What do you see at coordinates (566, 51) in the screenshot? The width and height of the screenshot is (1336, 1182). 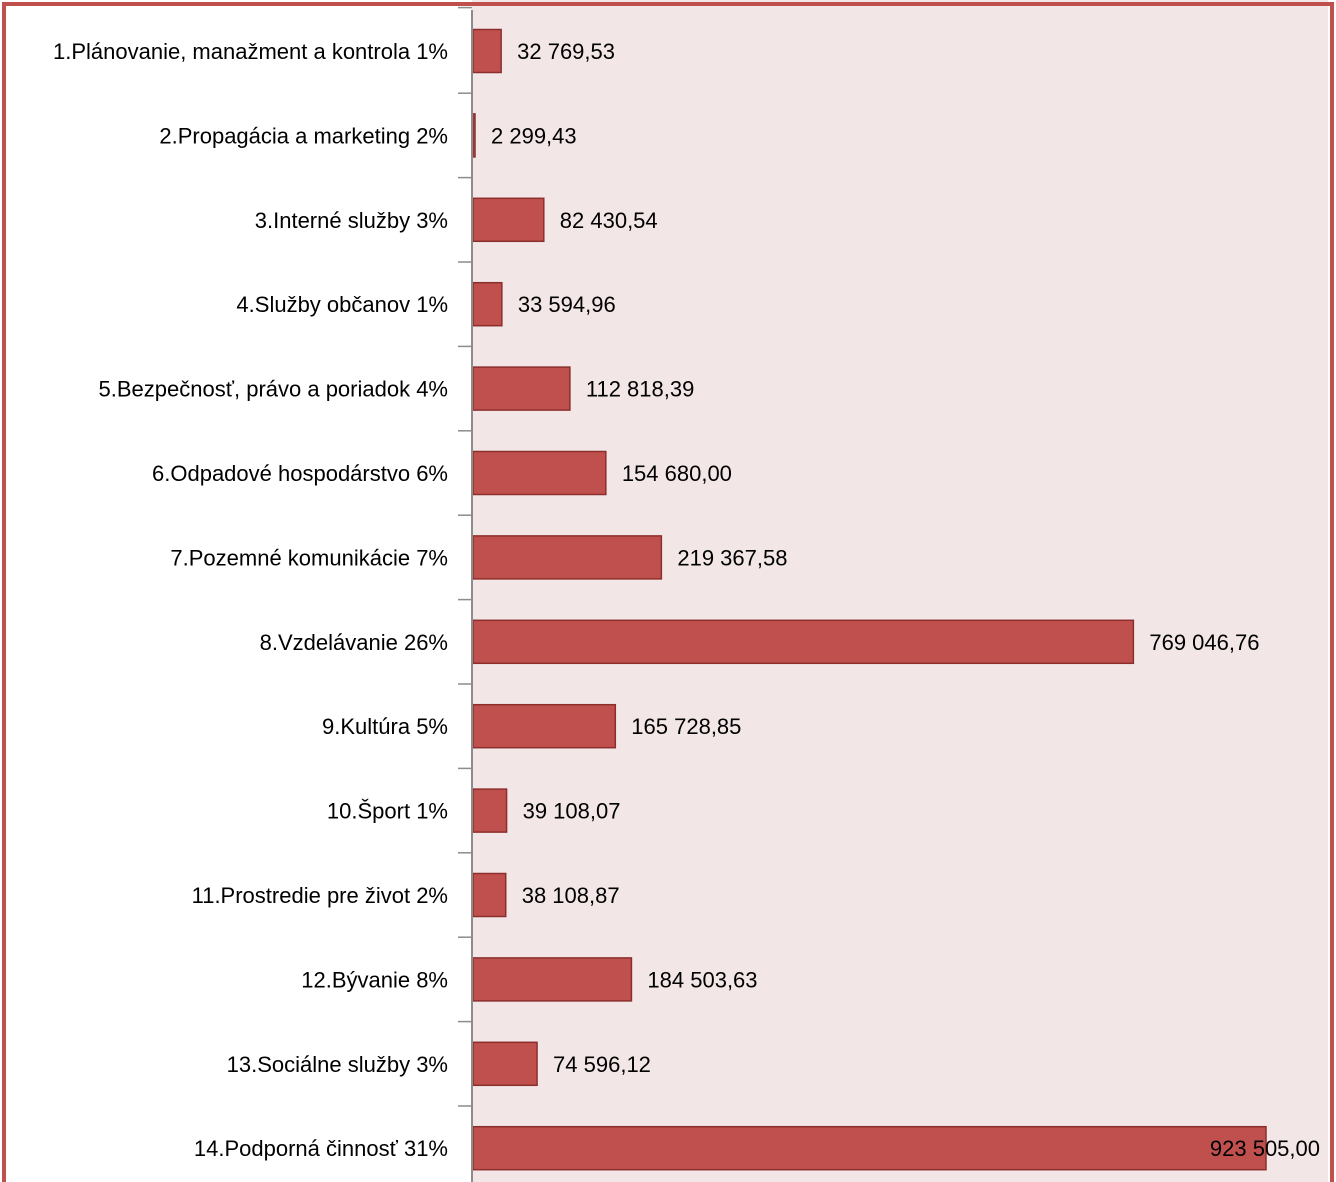 I see `value-label-1: 32 769,53` at bounding box center [566, 51].